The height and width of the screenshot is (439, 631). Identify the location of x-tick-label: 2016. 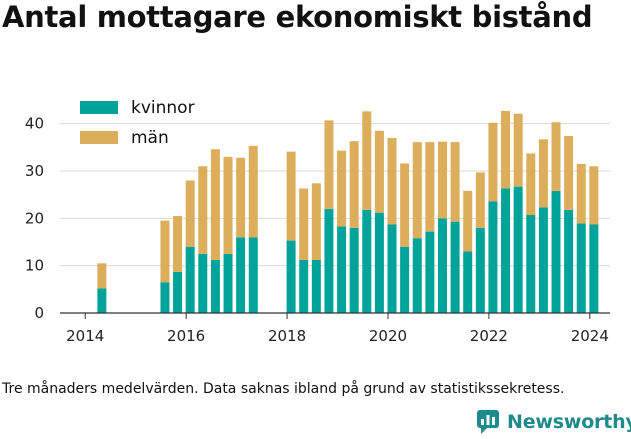
(186, 336).